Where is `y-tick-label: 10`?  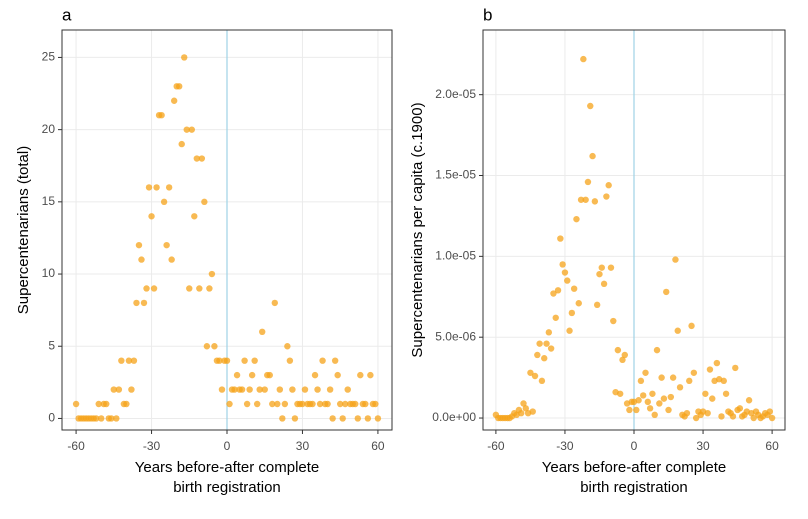 y-tick-label: 10 is located at coordinates (49, 273).